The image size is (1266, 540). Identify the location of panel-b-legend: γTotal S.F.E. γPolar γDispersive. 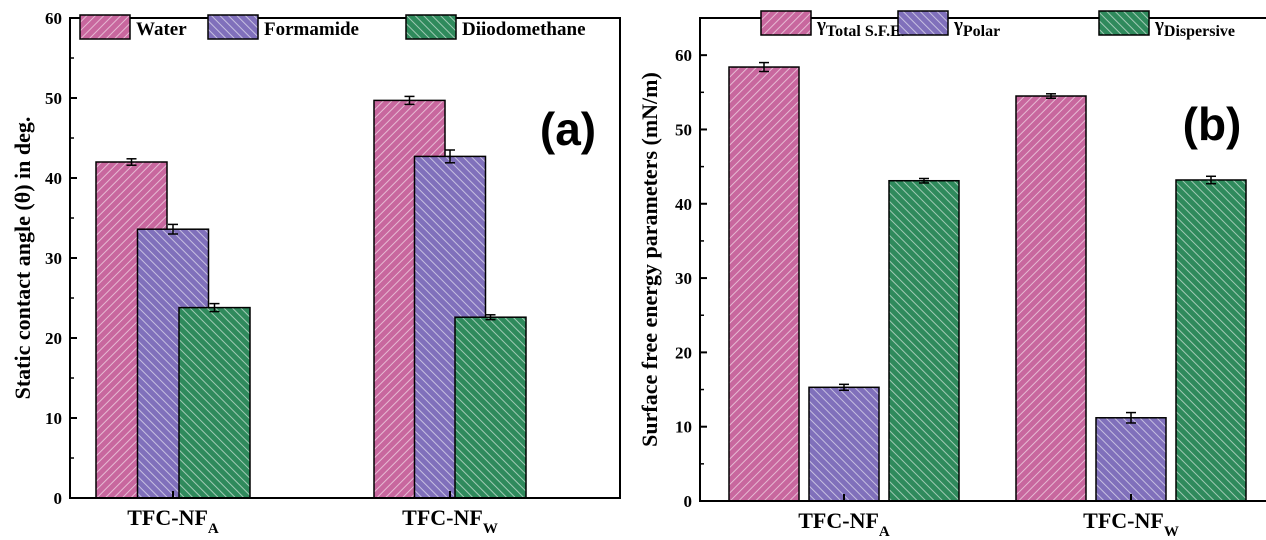
(998, 25).